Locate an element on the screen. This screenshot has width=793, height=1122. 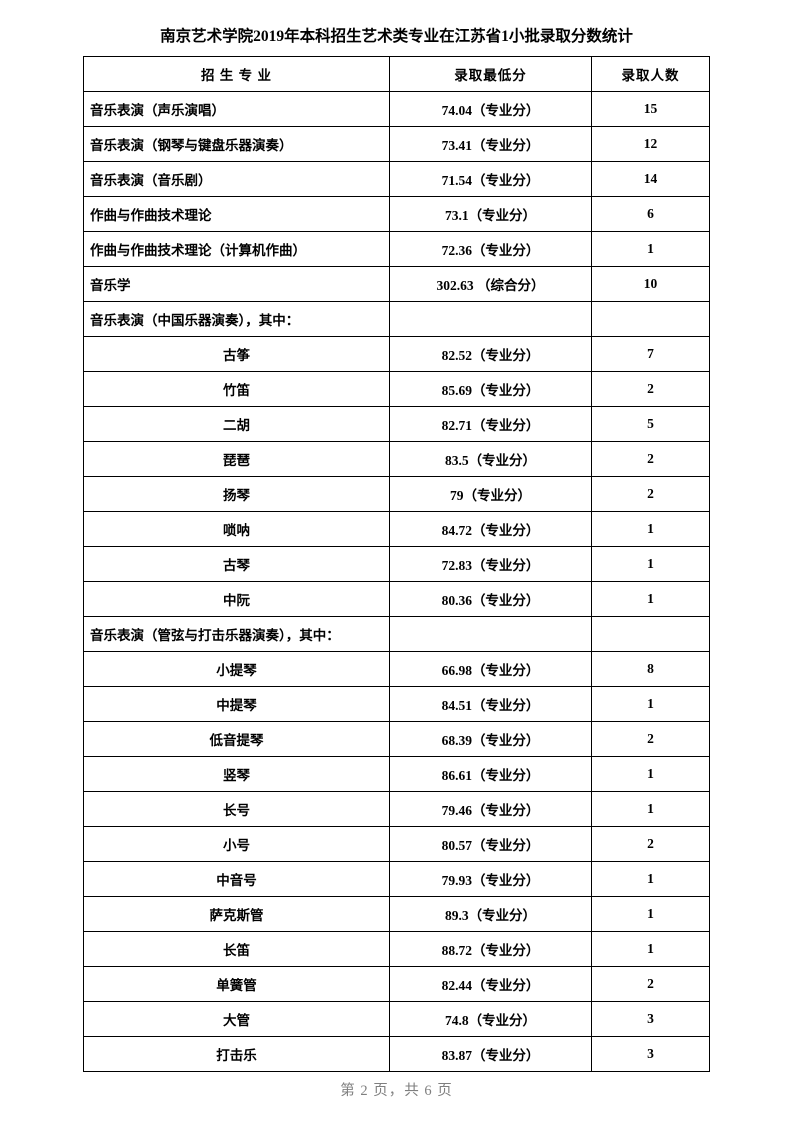
cell-min-score is located at coordinates (490, 634).